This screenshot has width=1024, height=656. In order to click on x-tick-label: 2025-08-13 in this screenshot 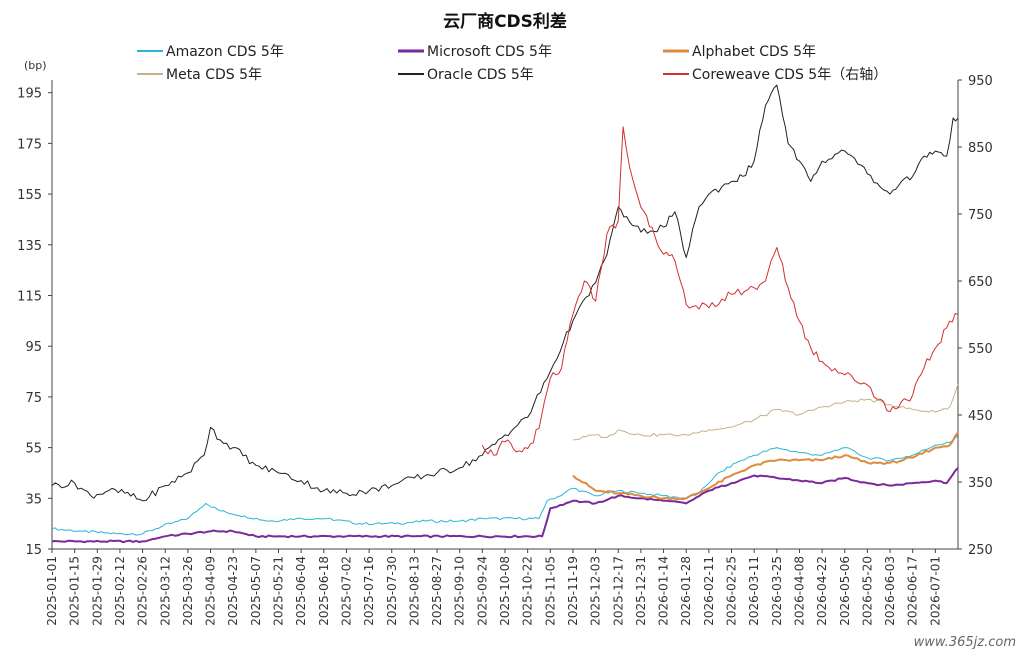, I will do `click(414, 591)`.